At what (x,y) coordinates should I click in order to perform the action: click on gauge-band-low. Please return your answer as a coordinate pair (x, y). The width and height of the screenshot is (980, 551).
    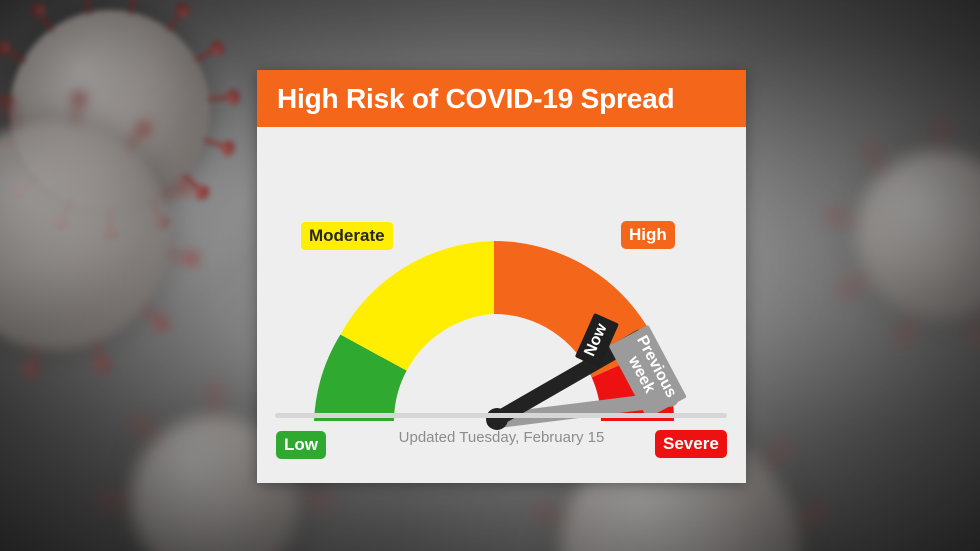
    Looking at the image, I should click on (360, 377).